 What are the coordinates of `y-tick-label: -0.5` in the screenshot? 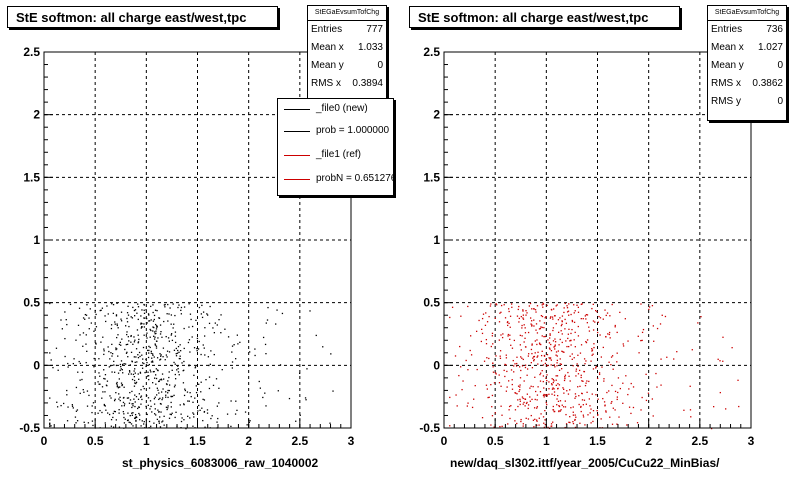 It's located at (29, 428).